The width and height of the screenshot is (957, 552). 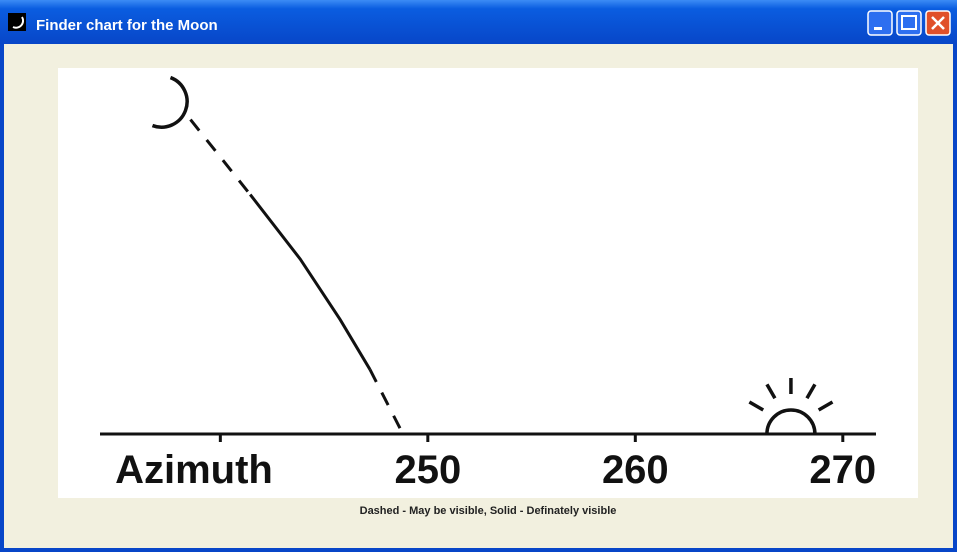 What do you see at coordinates (18, 22) in the screenshot?
I see `window-icon-moon` at bounding box center [18, 22].